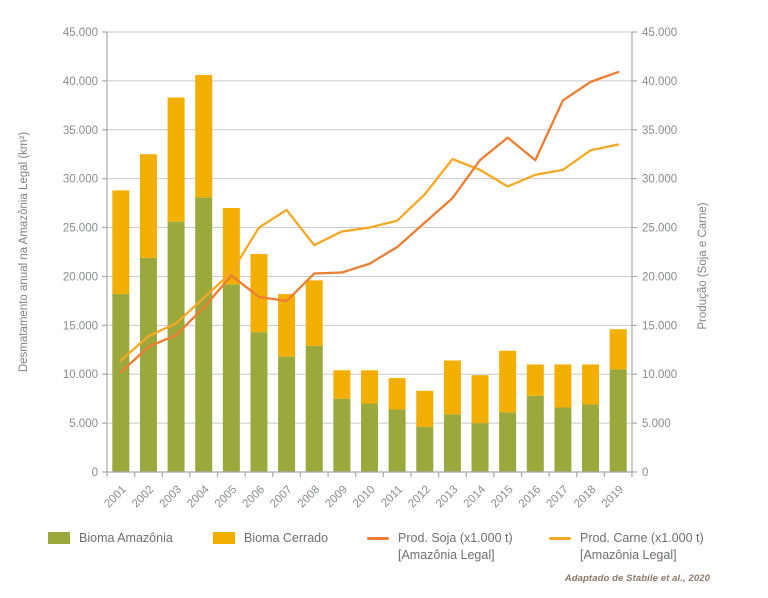 Image resolution: width=768 pixels, height=598 pixels. What do you see at coordinates (176, 346) in the screenshot?
I see `bar-2003-bioma-amaz-nia` at bounding box center [176, 346].